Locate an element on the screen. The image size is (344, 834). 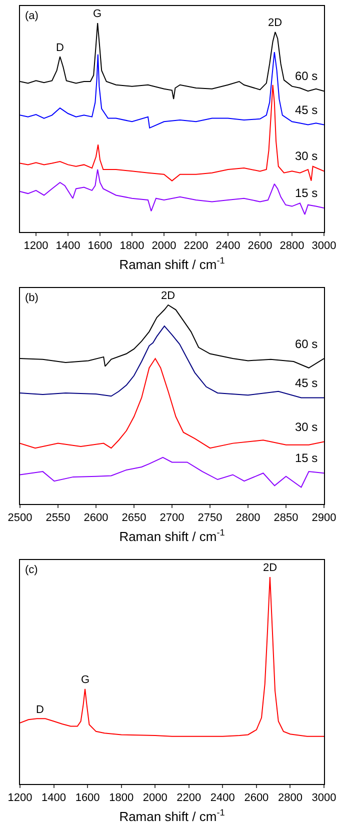
x-tick-label: 2700 is located at coordinates (172, 518).